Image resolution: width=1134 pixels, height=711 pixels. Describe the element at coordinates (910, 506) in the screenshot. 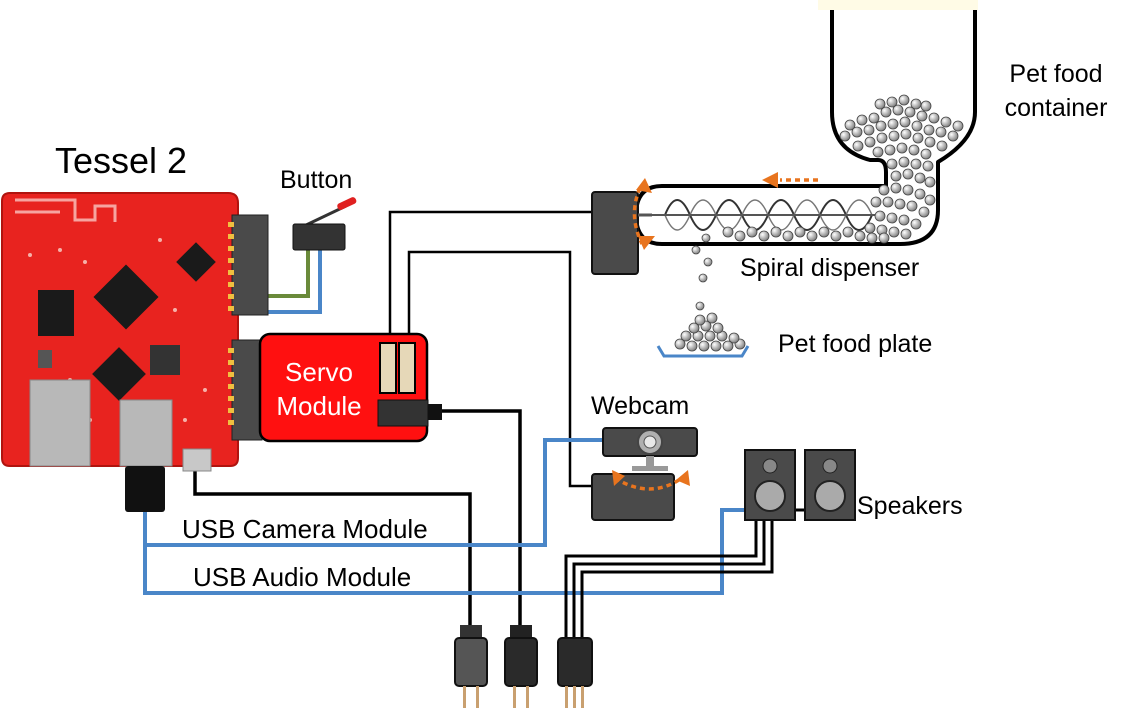

I see `speakers-label: Speakers` at that location.